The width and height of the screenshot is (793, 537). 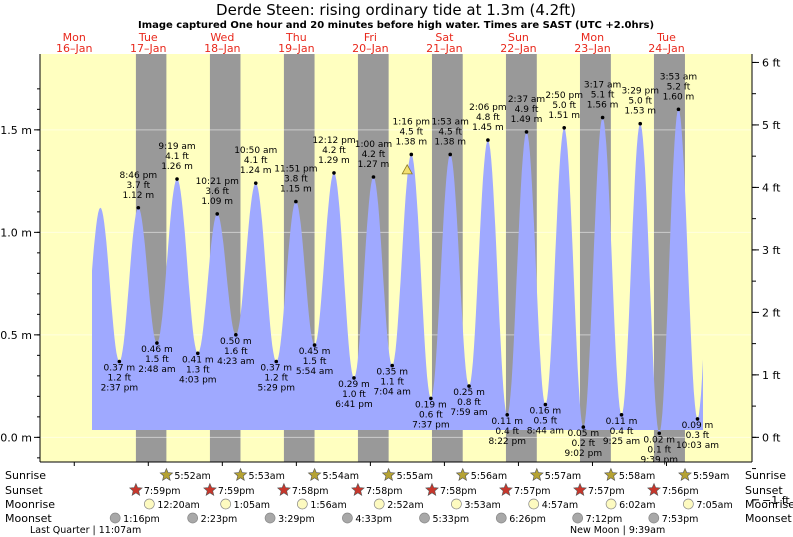 What do you see at coordinates (444, 48) in the screenshot?
I see `day-date: 21–Jan` at bounding box center [444, 48].